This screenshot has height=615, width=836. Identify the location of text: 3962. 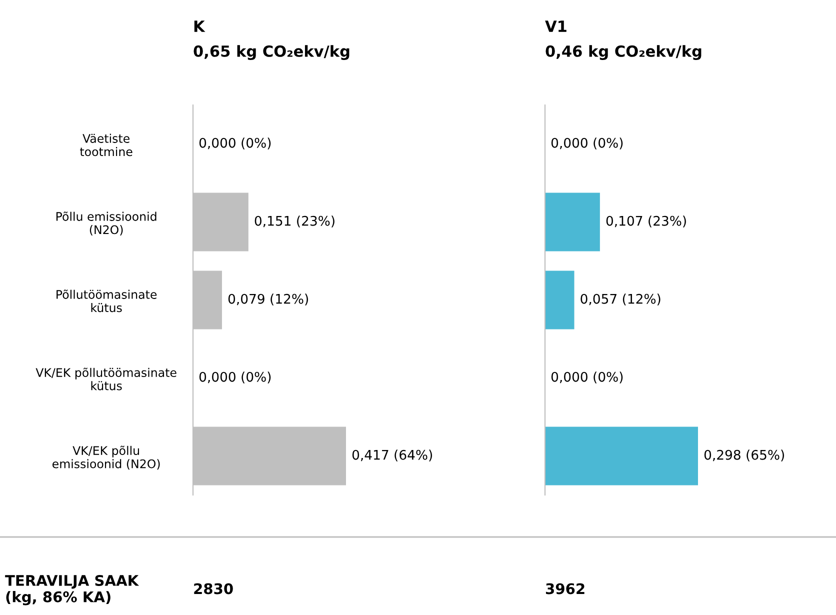
(565, 588).